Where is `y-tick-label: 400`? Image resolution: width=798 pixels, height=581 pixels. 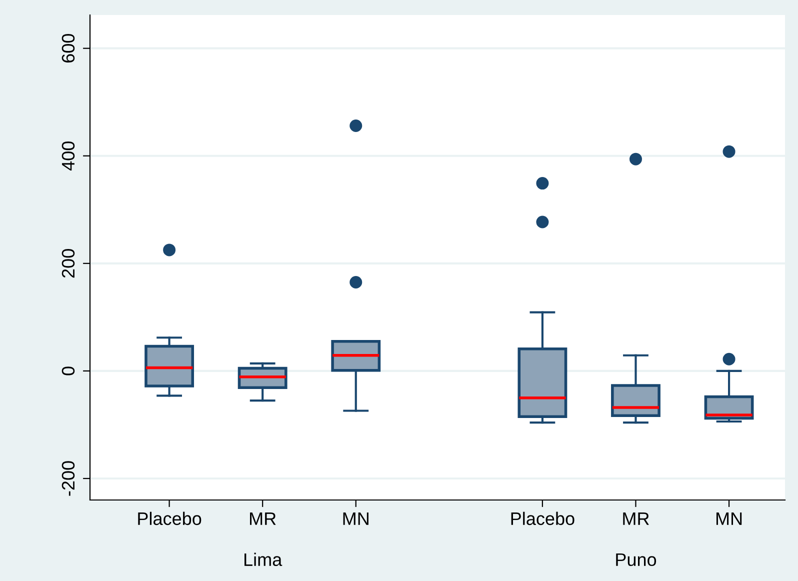 y-tick-label: 400 is located at coordinates (68, 156).